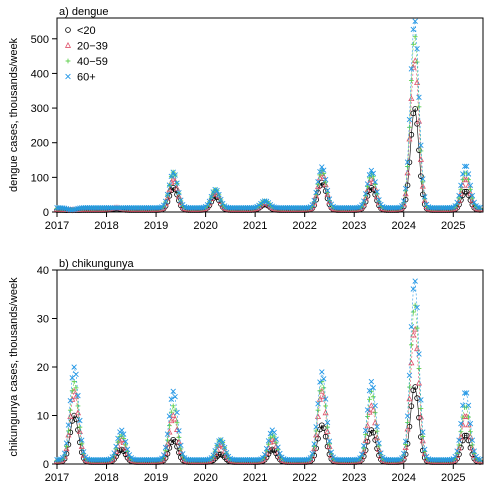 The height and width of the screenshot is (495, 496). Describe the element at coordinates (255, 226) in the screenshot. I see `x-tick-label: 2021` at that location.